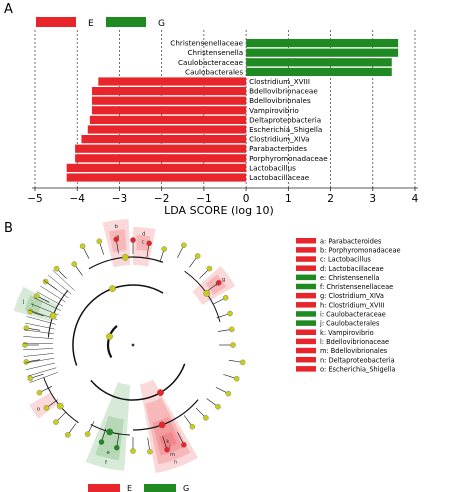 The height and width of the screenshot is (492, 474). Describe the element at coordinates (354, 342) in the screenshot. I see `clado-legend-label: l: Bdellovibrionaceae` at that location.